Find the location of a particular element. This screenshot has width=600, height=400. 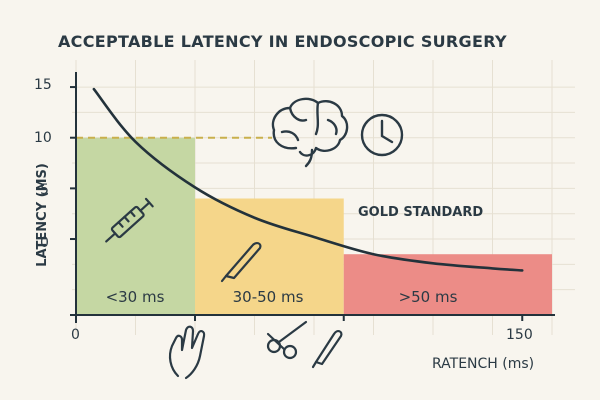

scalpel-icon is located at coordinates (241, 262).